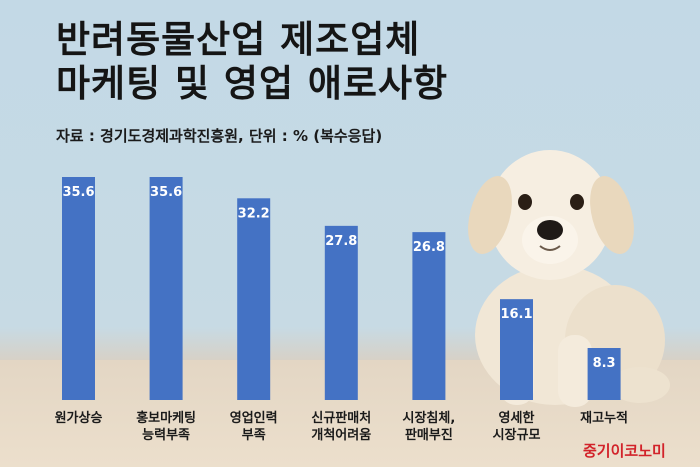 The height and width of the screenshot is (467, 700). What do you see at coordinates (517, 418) in the screenshot?
I see `category-label-5-0: 영세한` at bounding box center [517, 418].